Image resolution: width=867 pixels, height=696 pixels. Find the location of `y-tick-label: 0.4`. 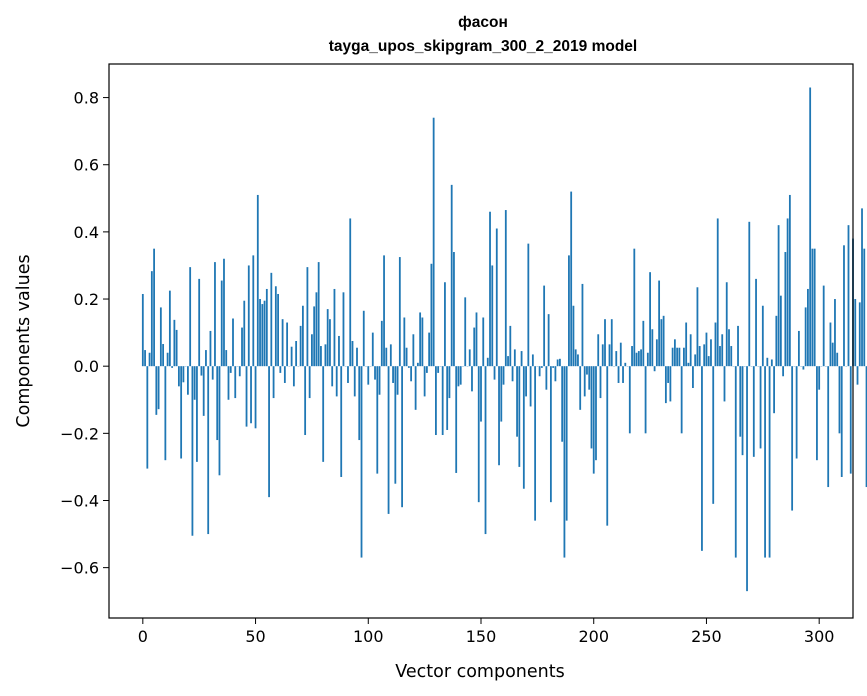

y-tick-label: 0.4 is located at coordinates (86, 232).